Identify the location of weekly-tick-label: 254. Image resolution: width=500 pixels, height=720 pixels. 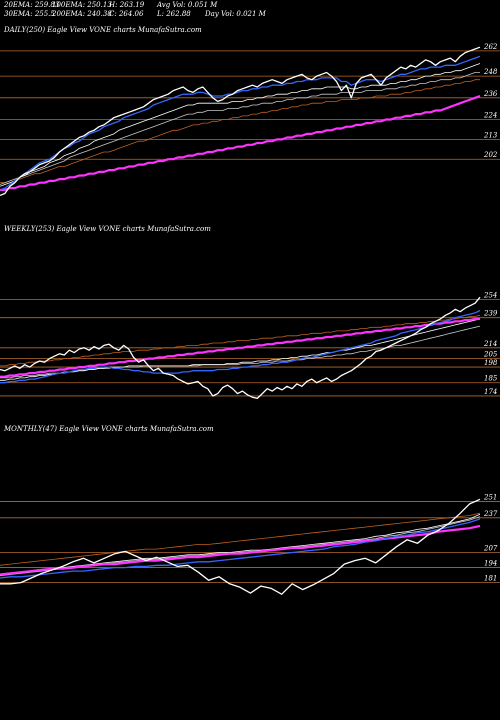
(490, 296).